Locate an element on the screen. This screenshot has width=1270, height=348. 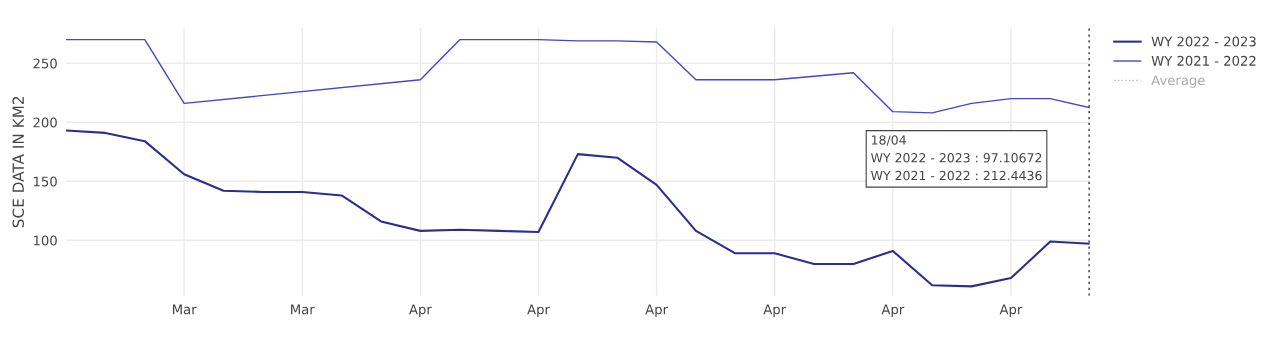
legend-label: WY 2021 - 2022 is located at coordinates (1203, 60).